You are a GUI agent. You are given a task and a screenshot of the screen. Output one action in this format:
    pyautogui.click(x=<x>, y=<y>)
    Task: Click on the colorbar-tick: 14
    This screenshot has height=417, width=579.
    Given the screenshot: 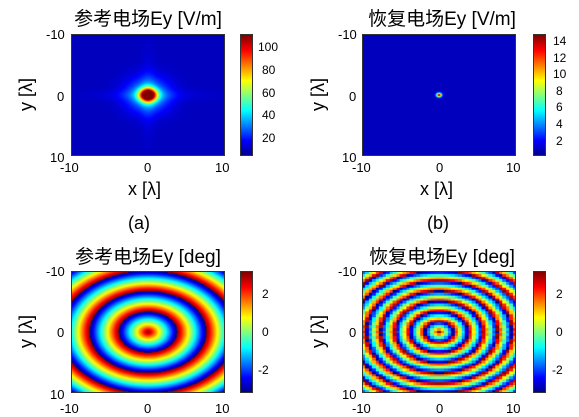 What is the action you would take?
    pyautogui.click(x=560, y=41)
    